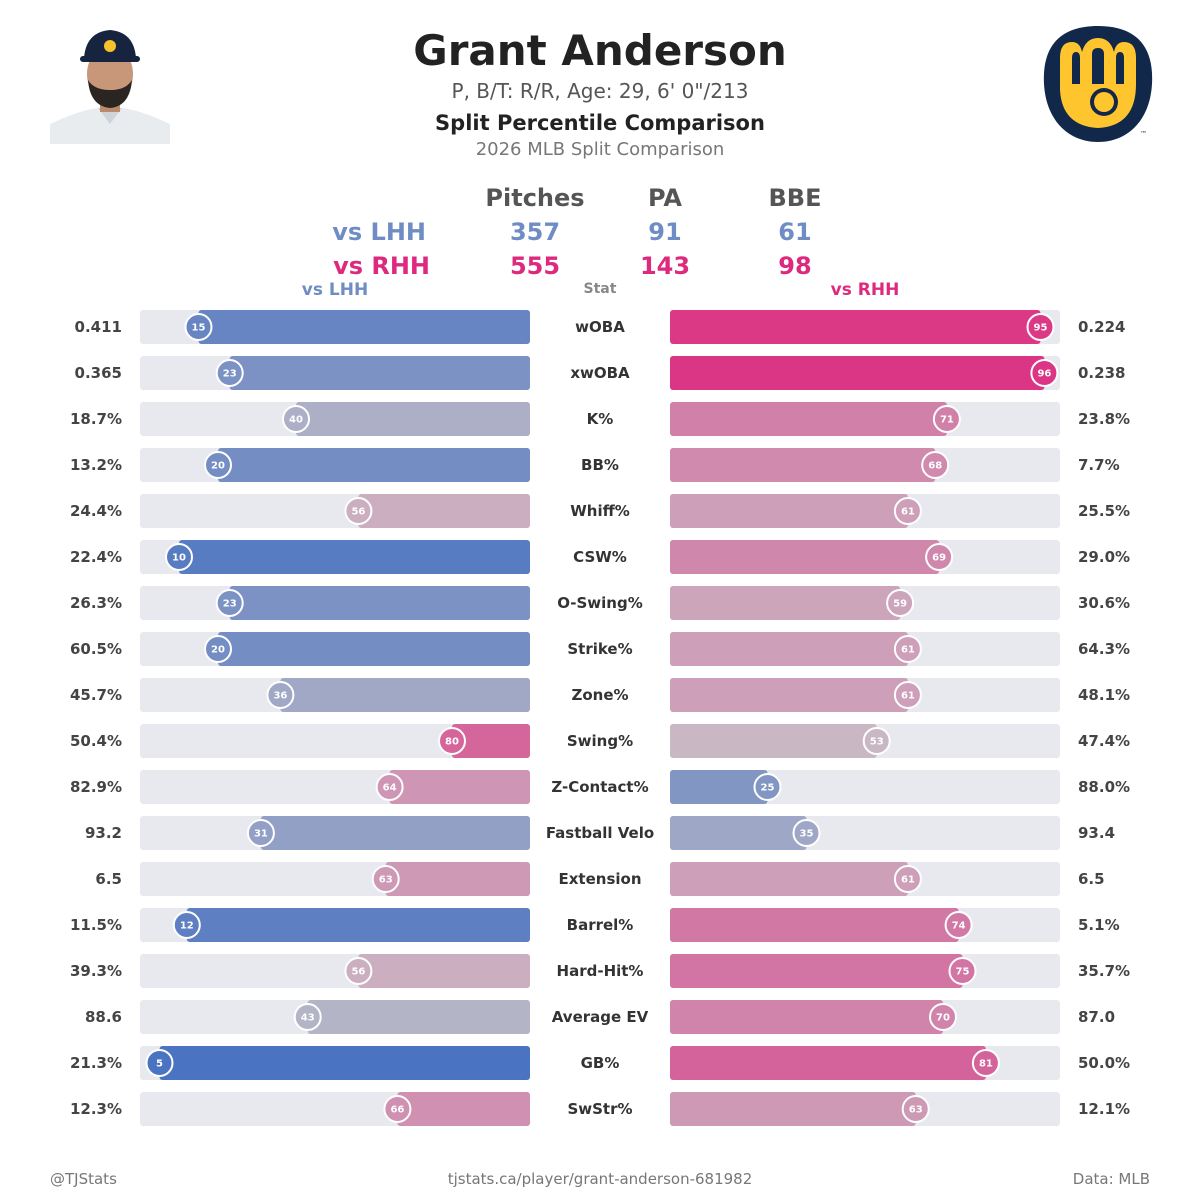  I want to click on chart-title: Split Percentile Comparison, so click(600, 123).